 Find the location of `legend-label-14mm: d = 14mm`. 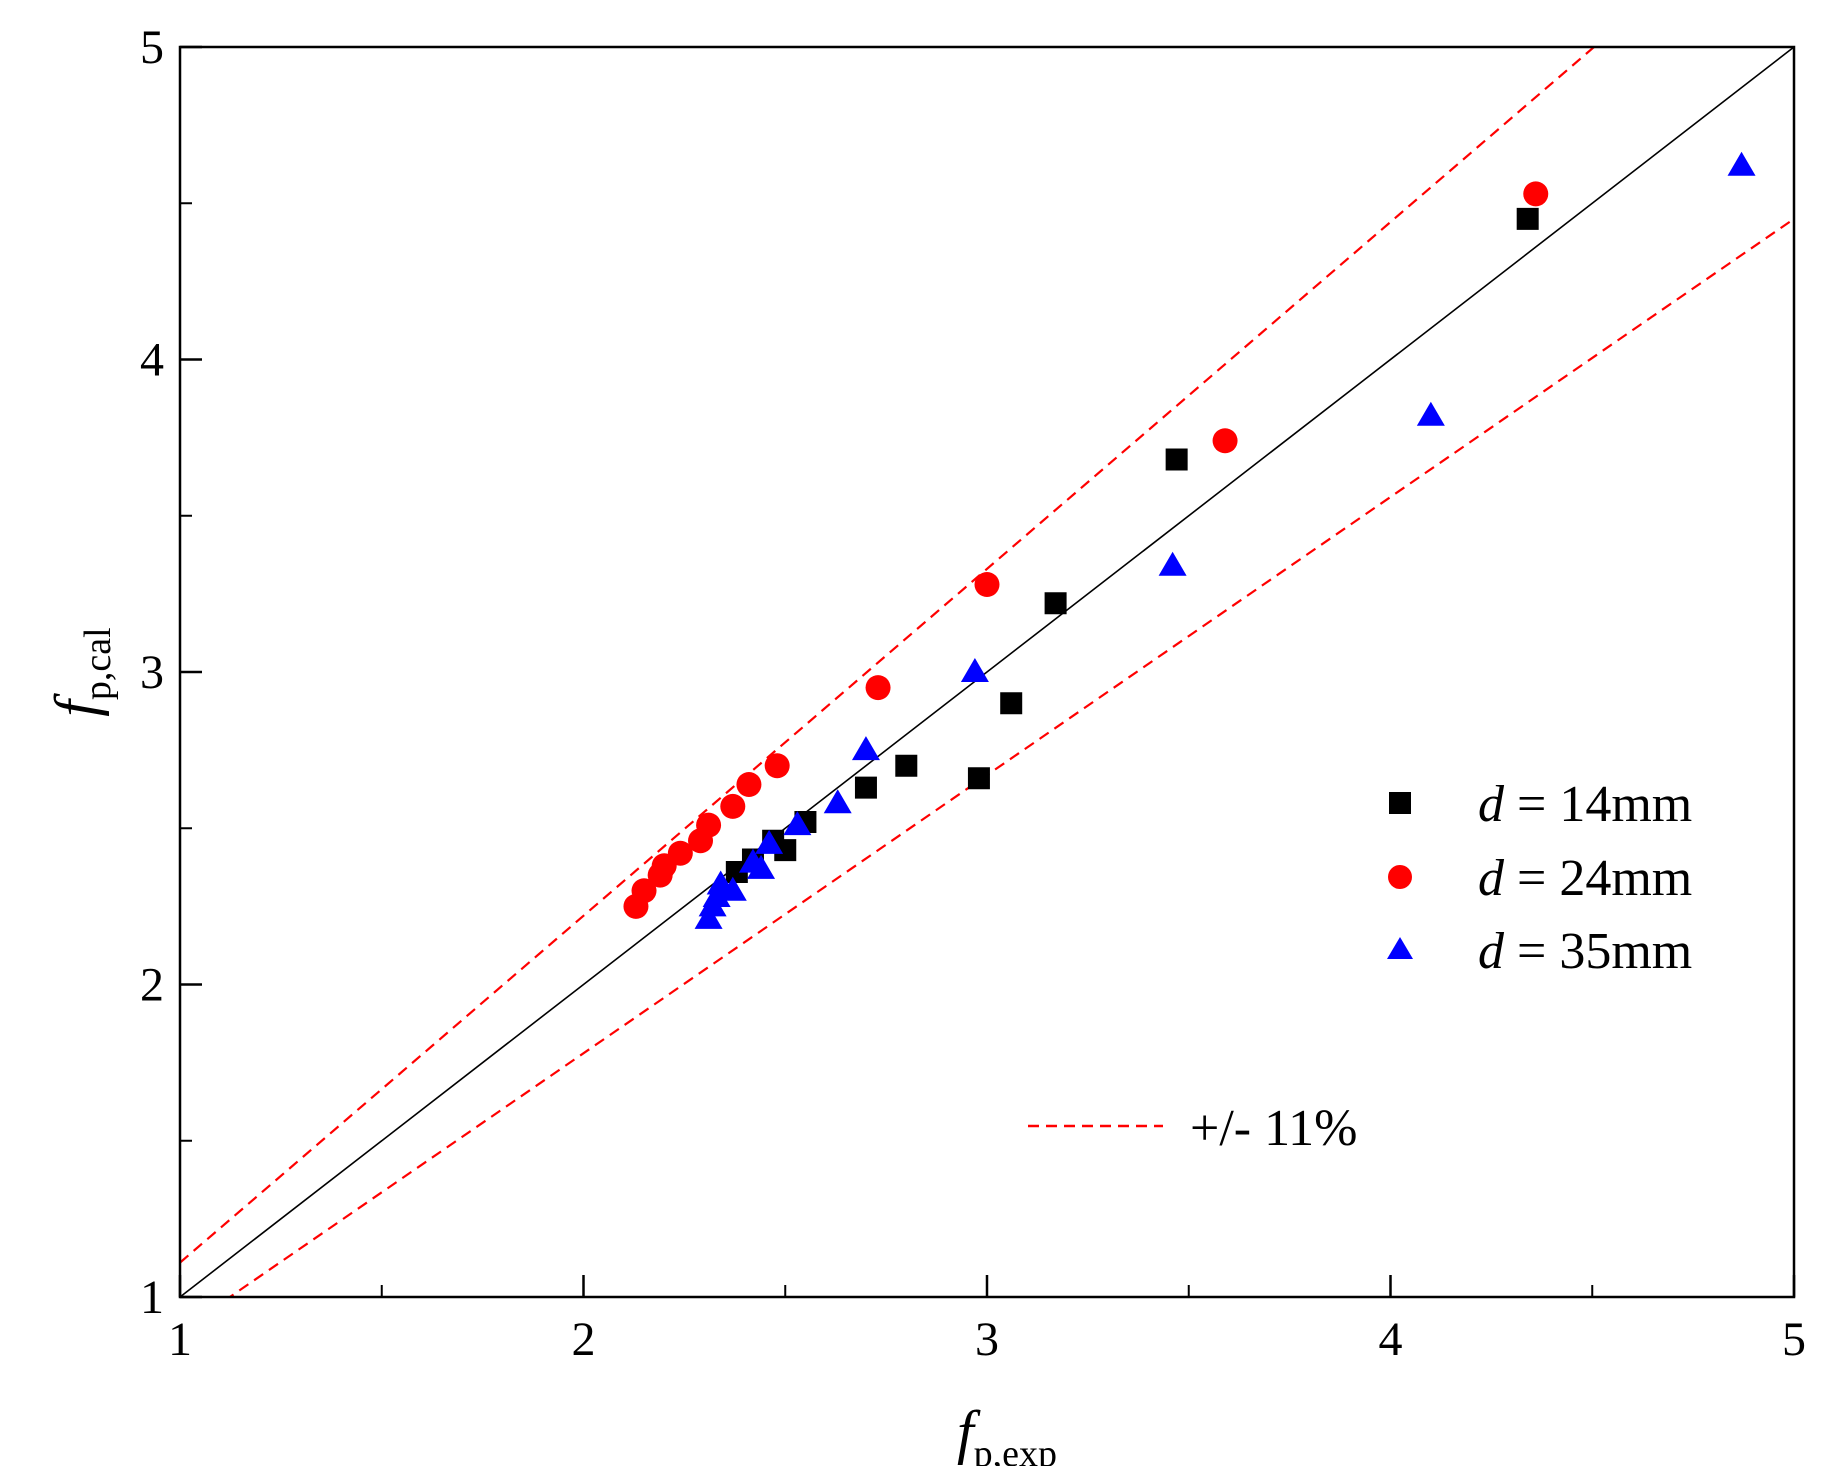

legend-label-14mm: d = 14mm is located at coordinates (1585, 804).